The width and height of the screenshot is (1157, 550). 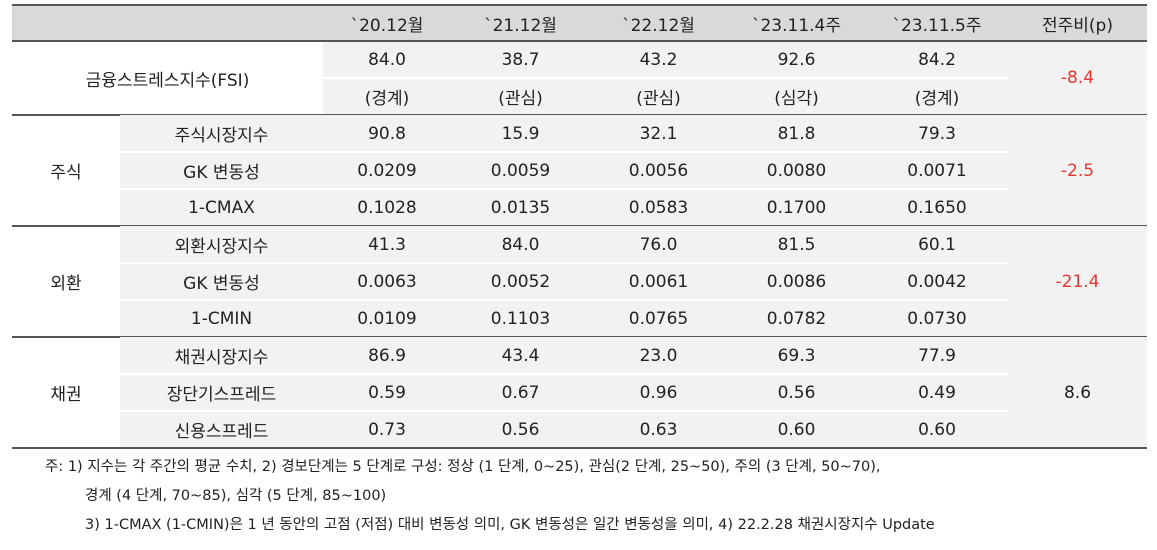 What do you see at coordinates (658, 281) in the screenshot?
I see `value-cell: 0.0061` at bounding box center [658, 281].